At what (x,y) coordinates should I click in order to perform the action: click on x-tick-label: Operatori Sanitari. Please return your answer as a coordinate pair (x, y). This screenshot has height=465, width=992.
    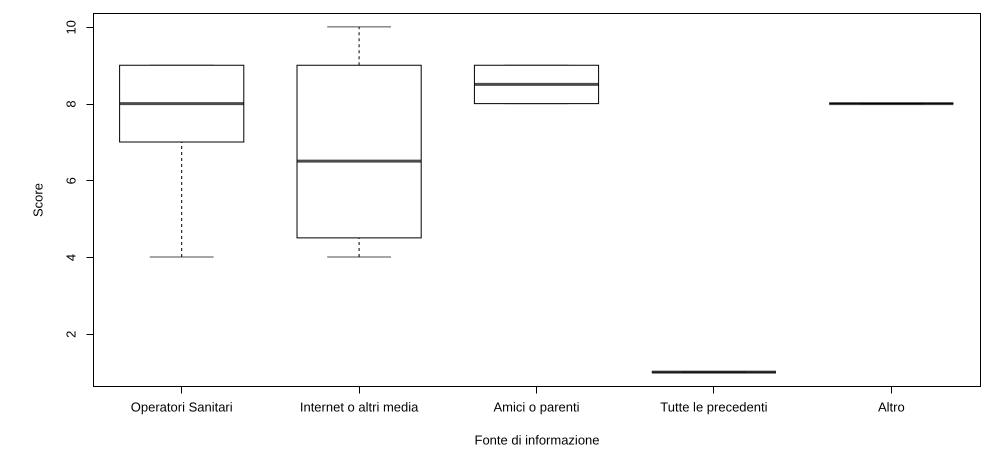
    Looking at the image, I should click on (181, 407).